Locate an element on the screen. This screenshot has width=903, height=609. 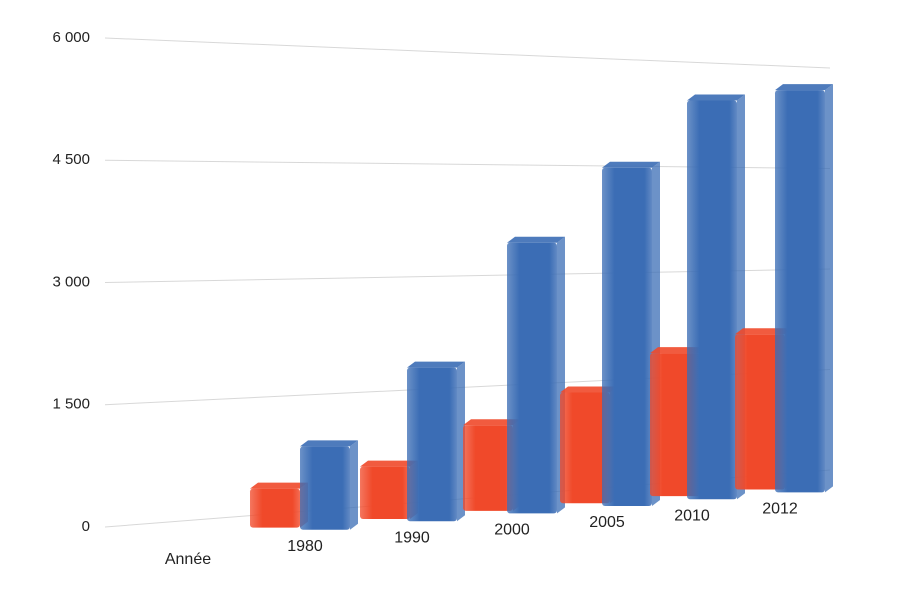
x-tick-label: 1980 is located at coordinates (305, 546).